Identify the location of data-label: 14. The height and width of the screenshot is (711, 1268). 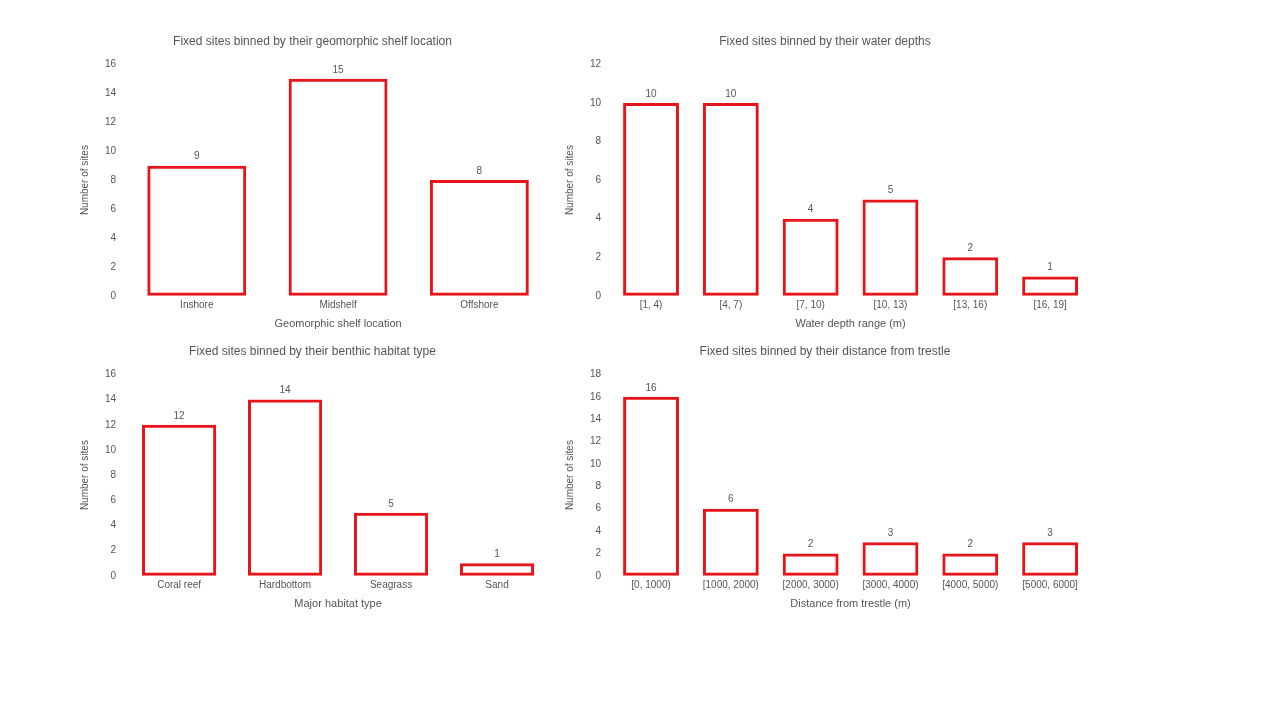
(285, 390).